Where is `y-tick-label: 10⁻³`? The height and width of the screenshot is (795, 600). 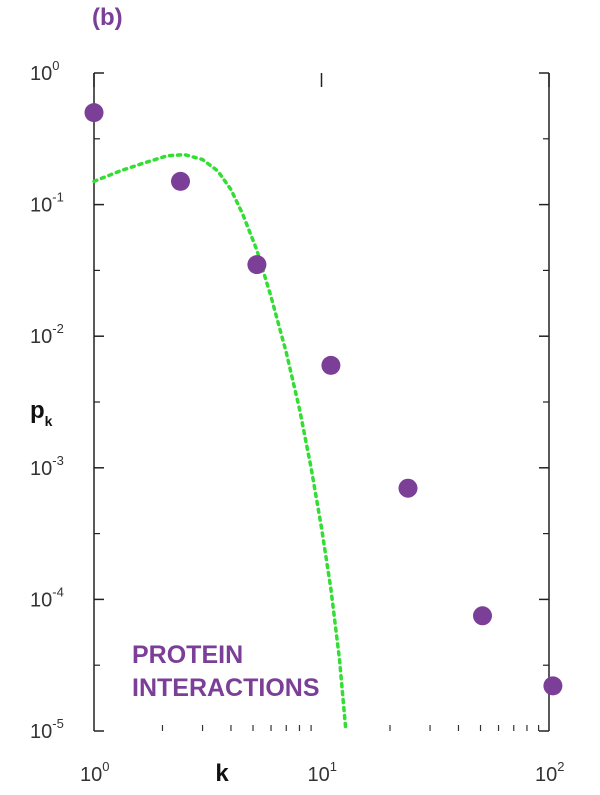 y-tick-label: 10⁻³ is located at coordinates (47, 466).